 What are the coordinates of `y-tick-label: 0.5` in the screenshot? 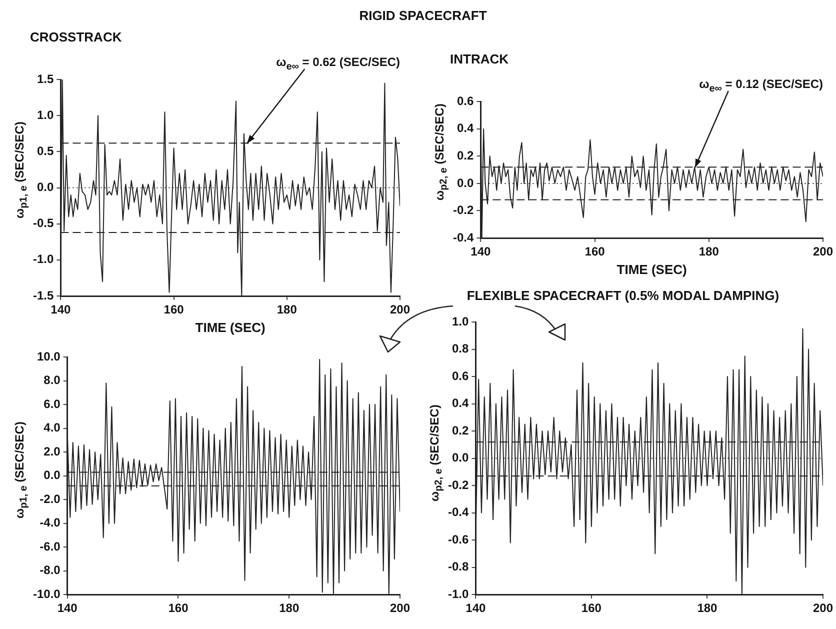 It's located at (45, 151).